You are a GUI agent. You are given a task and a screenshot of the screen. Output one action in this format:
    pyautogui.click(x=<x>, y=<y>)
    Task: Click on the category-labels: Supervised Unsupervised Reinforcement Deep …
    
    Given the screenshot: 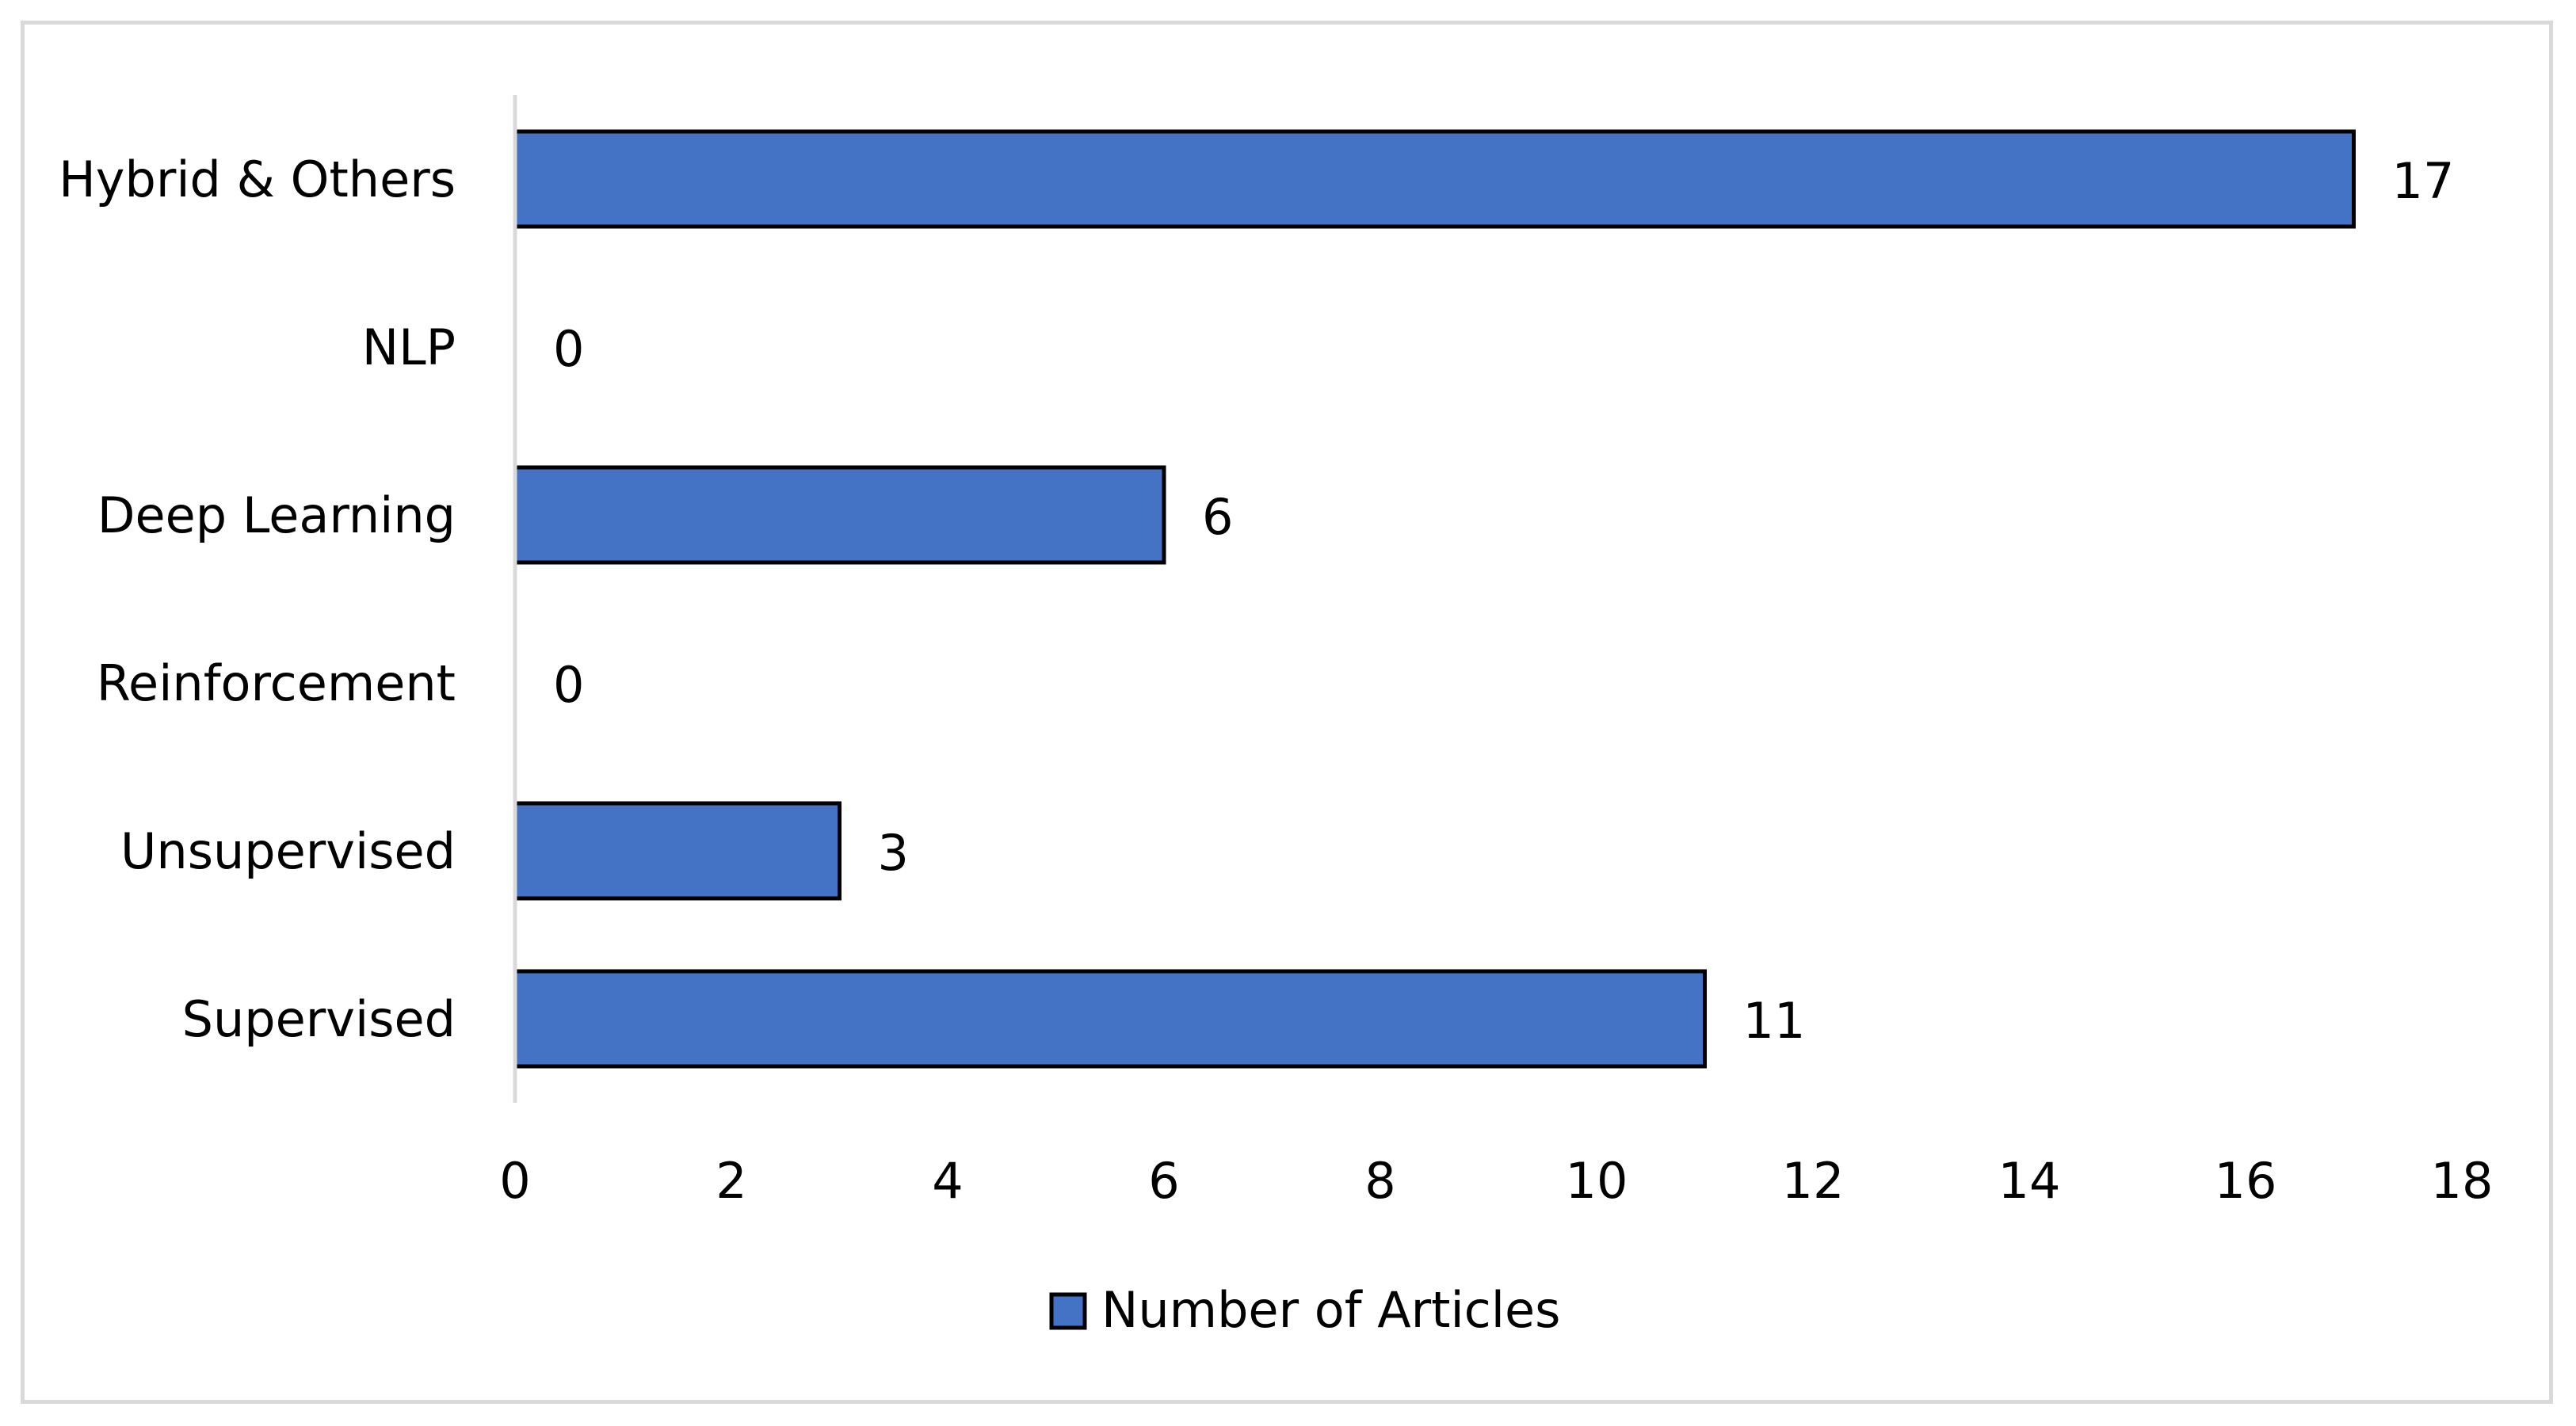 What is the action you would take?
    pyautogui.click(x=257, y=600)
    